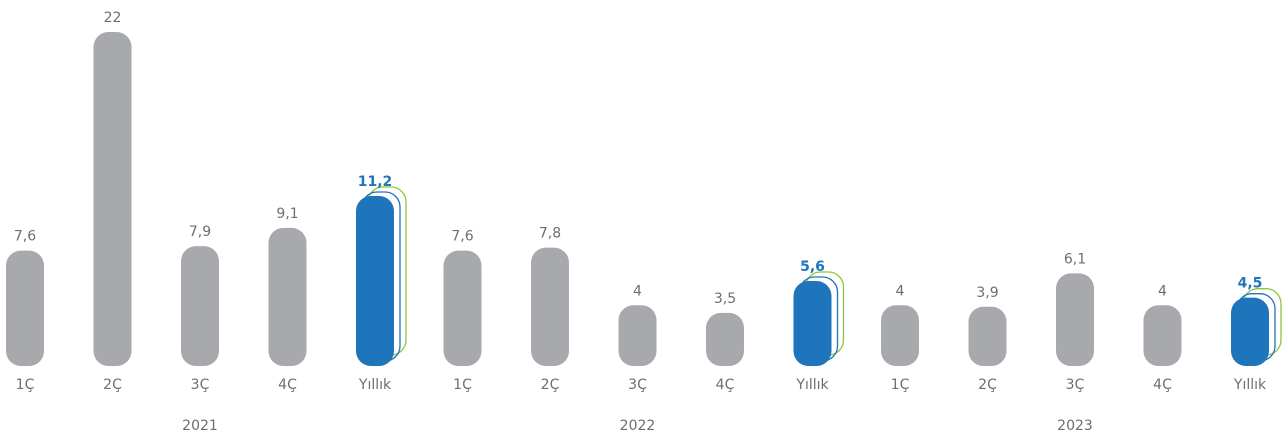 The width and height of the screenshot is (1288, 439). I want to click on value-label: 11,2, so click(375, 182).